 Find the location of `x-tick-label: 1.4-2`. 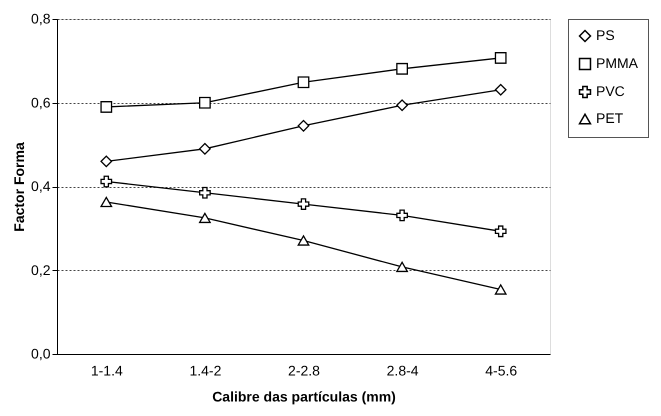

x-tick-label: 1.4-2 is located at coordinates (205, 370).